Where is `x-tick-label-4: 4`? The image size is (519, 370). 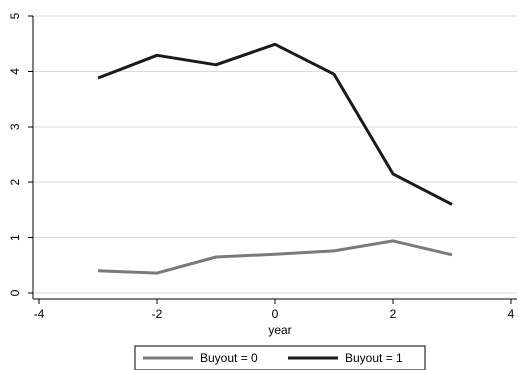
x-tick-label-4: 4 is located at coordinates (511, 314).